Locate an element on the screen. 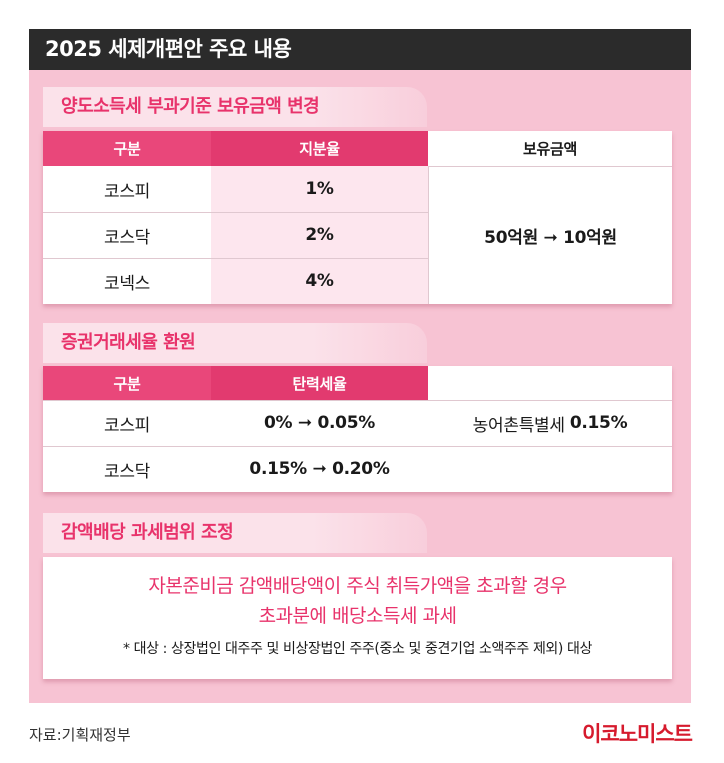  rural-special-tax: 농어촌특별세 0.15% is located at coordinates (550, 423).